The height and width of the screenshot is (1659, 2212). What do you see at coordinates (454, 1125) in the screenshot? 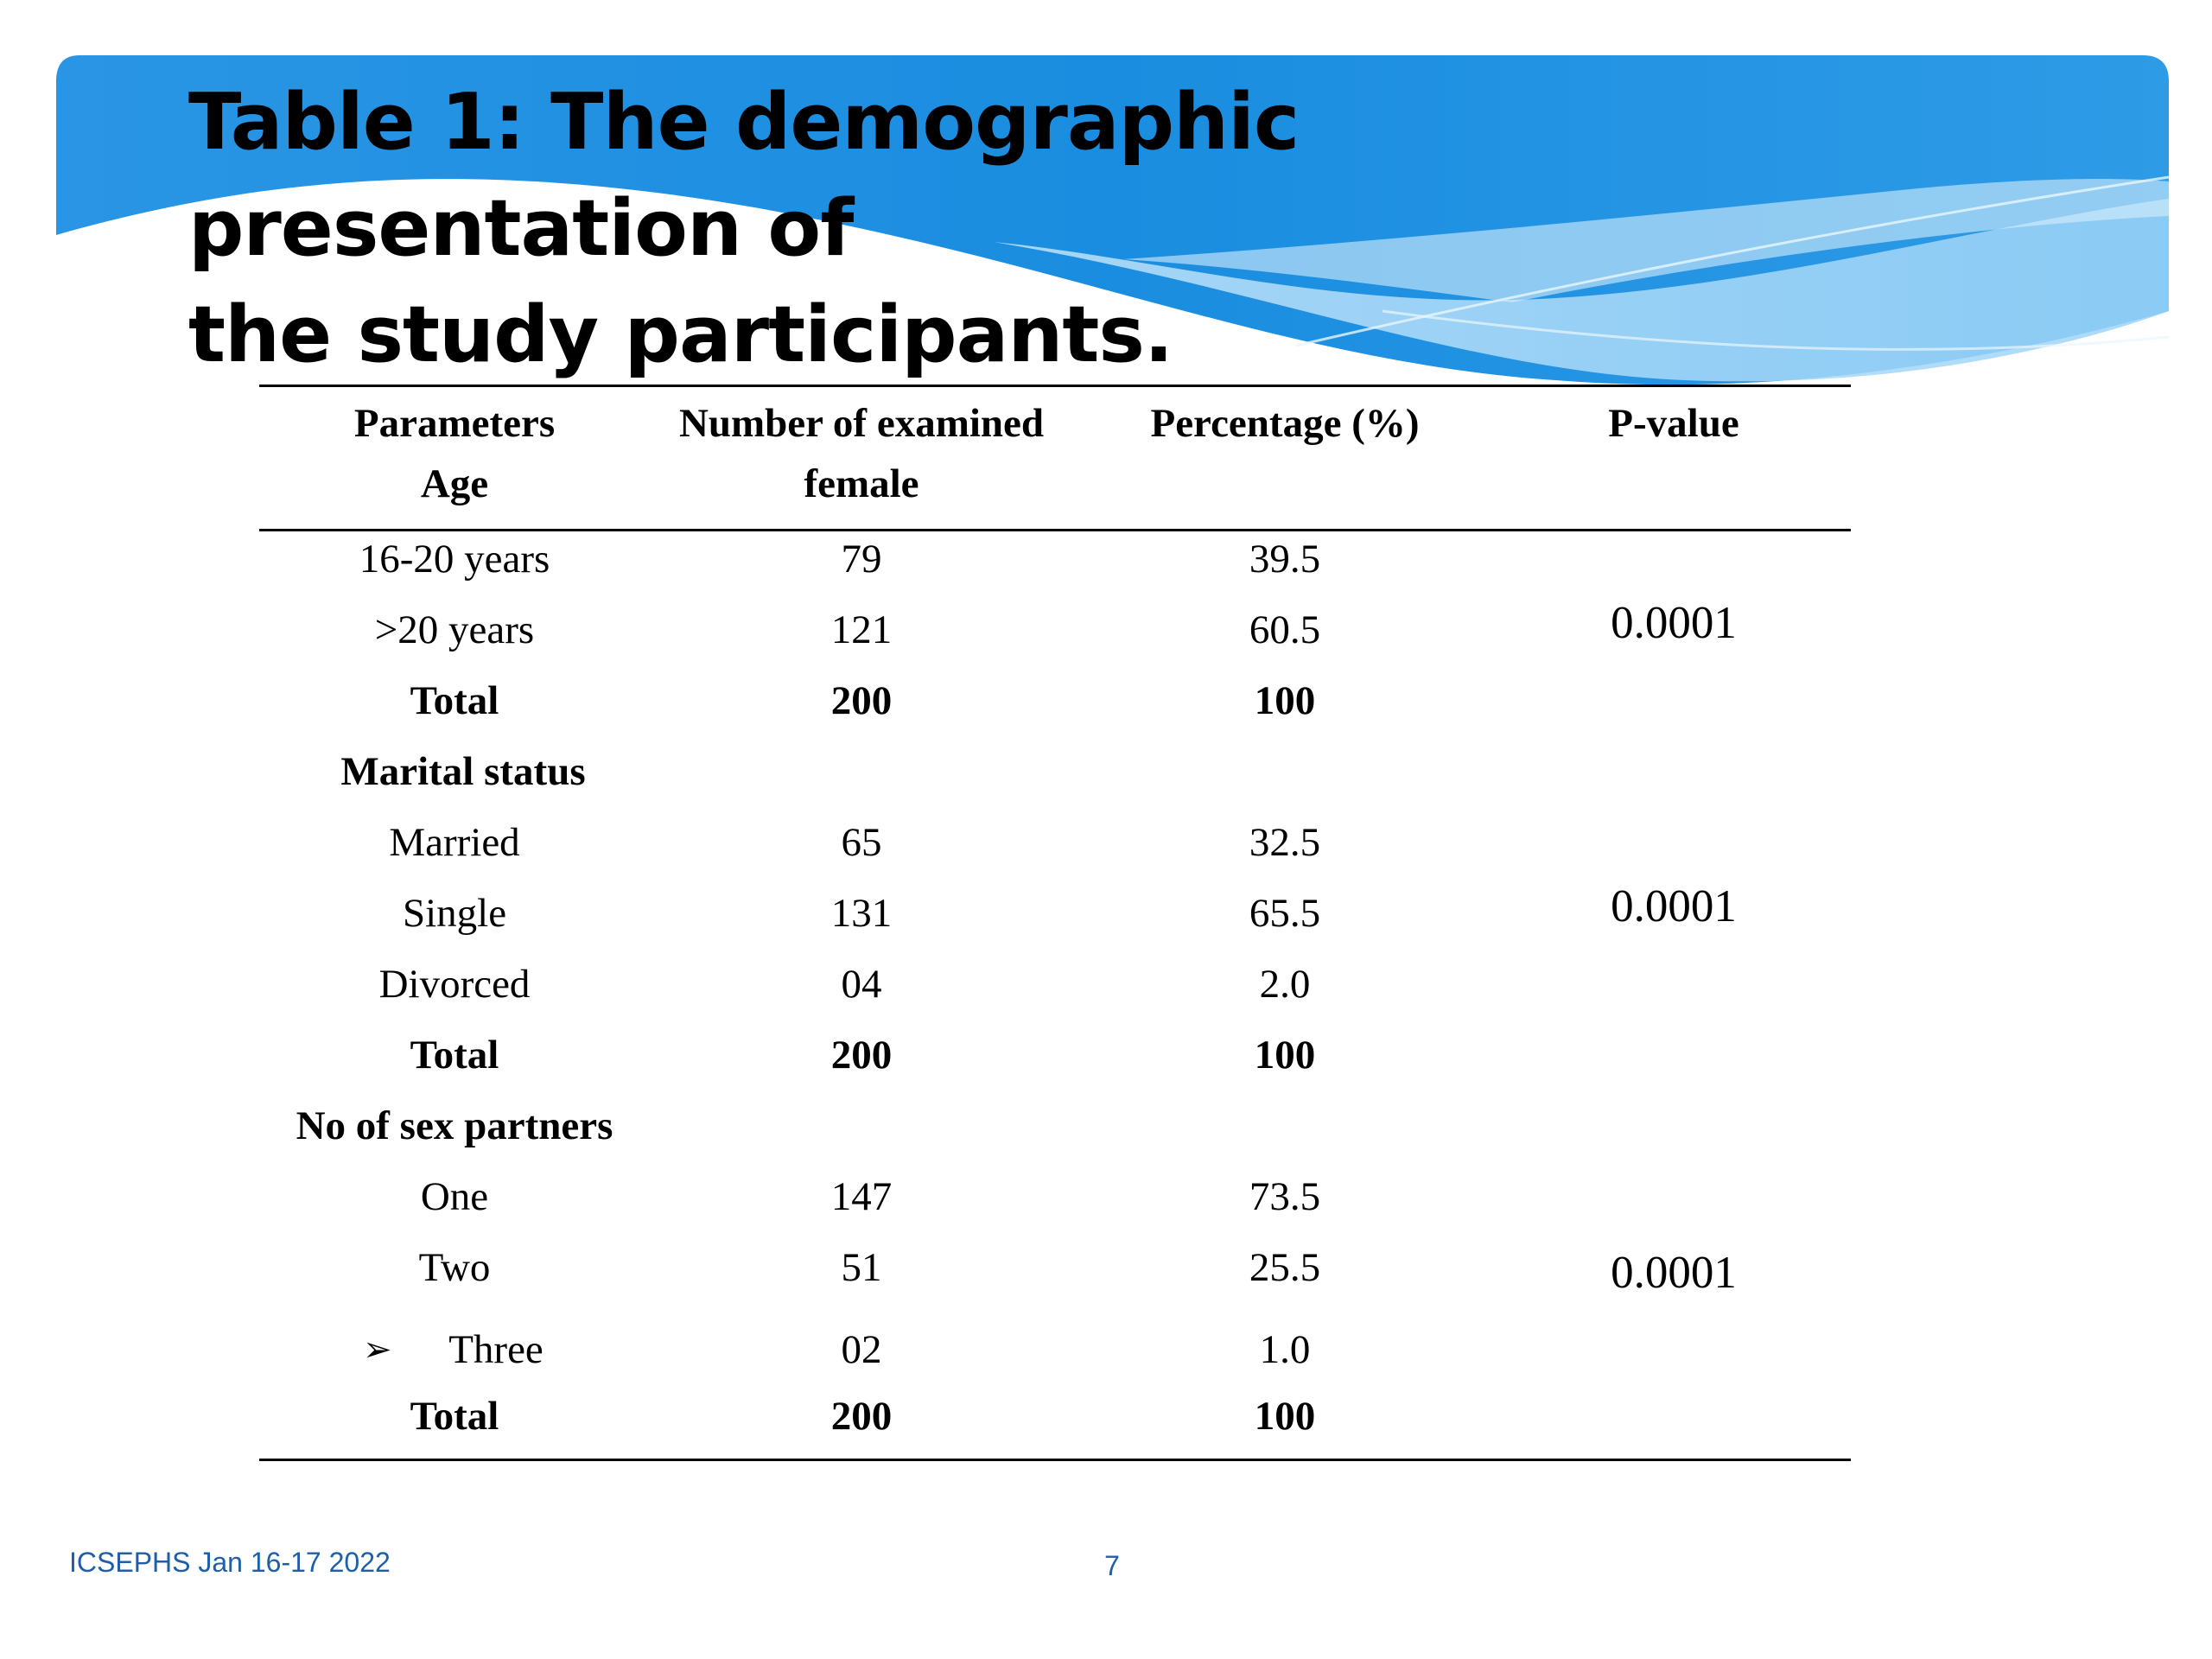
I see `section-label-sex-partners: No of sex partners` at bounding box center [454, 1125].